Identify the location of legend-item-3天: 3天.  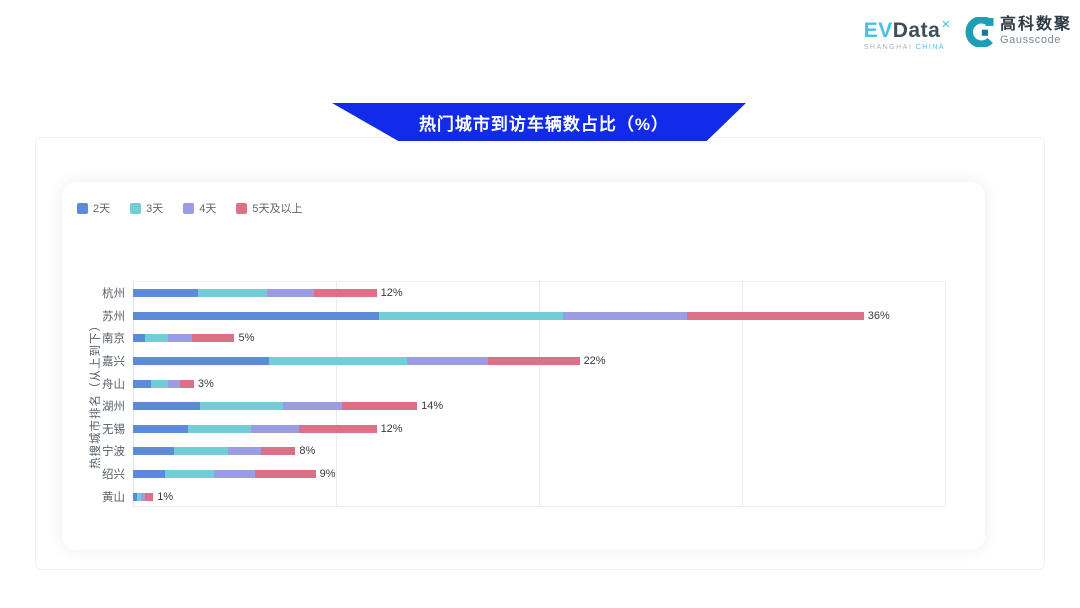
(146, 208).